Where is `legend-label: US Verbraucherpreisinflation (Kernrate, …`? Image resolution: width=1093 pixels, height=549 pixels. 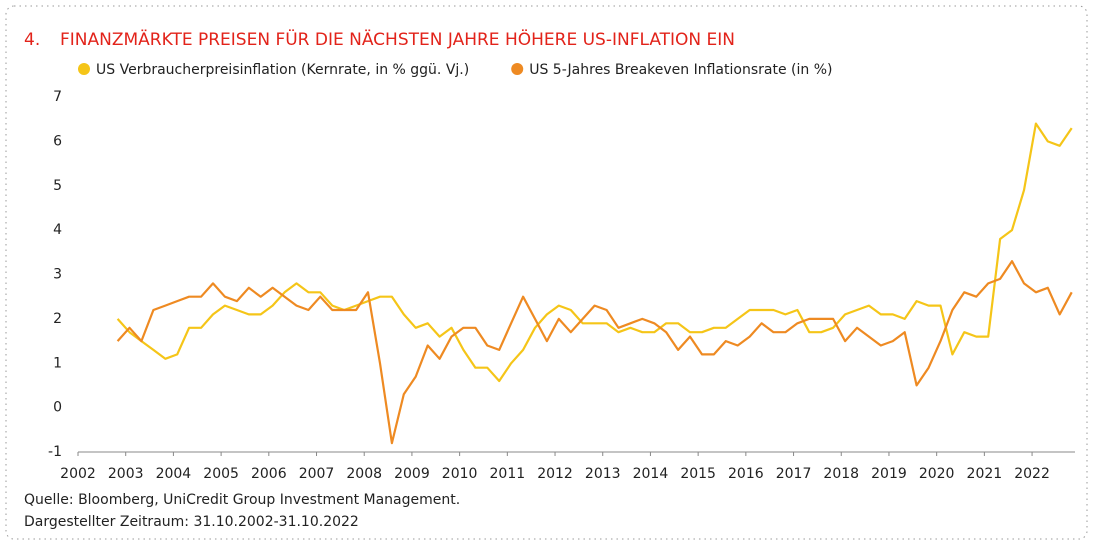 legend-label: US Verbraucherpreisinflation (Kernrate, … is located at coordinates (282, 70).